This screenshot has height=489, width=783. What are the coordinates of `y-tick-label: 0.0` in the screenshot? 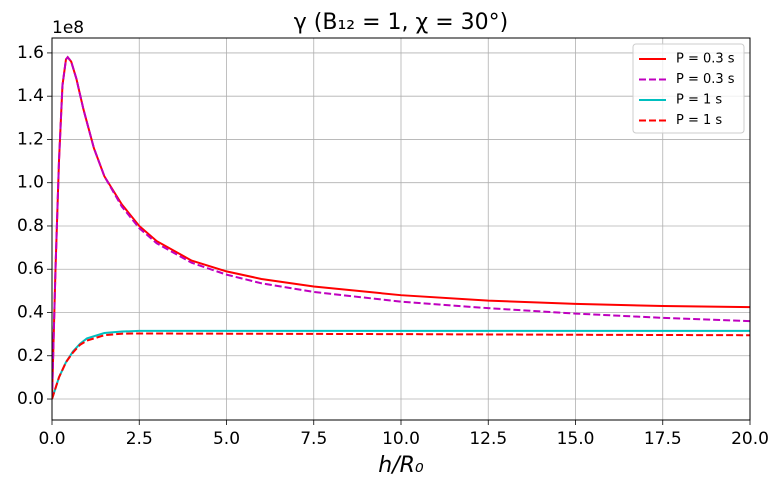 It's located at (30, 399).